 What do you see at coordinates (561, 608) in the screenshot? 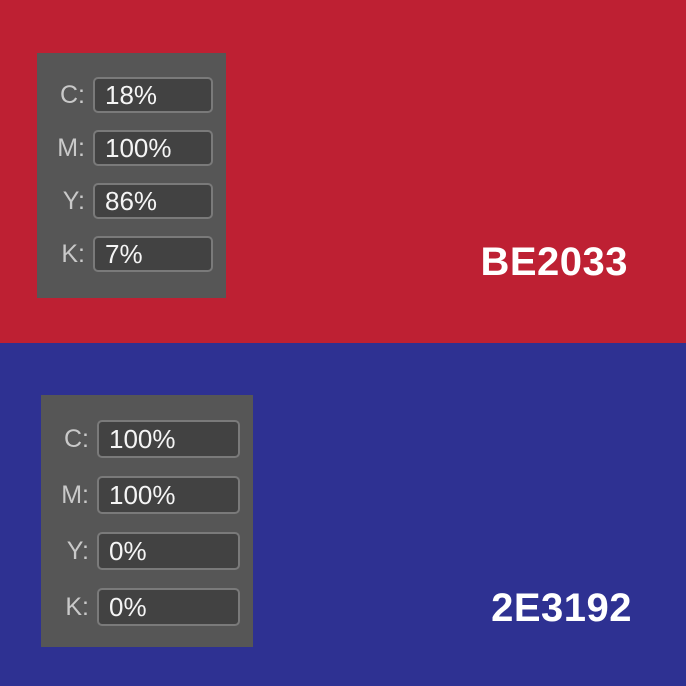
I see `hex-code-blue: 2E3192` at bounding box center [561, 608].